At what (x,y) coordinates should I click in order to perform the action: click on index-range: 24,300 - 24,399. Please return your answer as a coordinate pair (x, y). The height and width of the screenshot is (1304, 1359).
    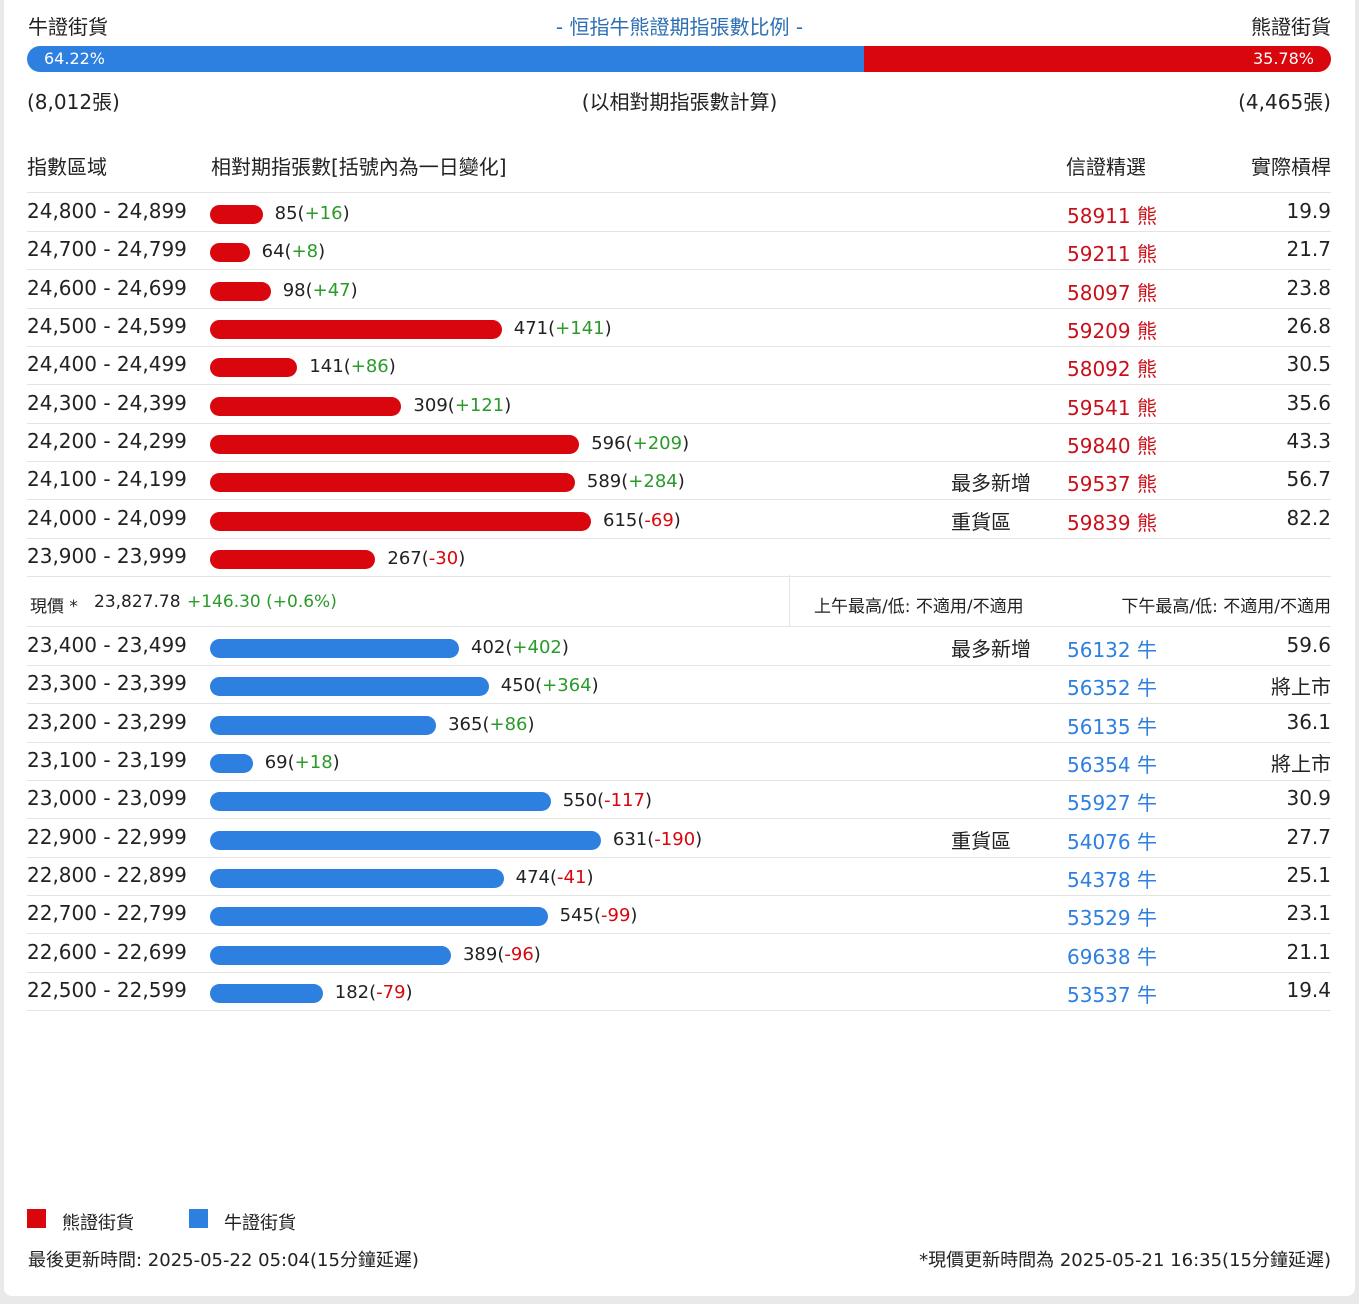
    Looking at the image, I should click on (107, 402).